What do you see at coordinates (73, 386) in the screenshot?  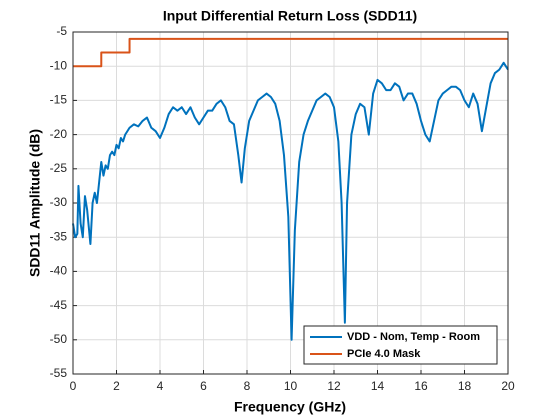 I see `x-tick-label: 0` at bounding box center [73, 386].